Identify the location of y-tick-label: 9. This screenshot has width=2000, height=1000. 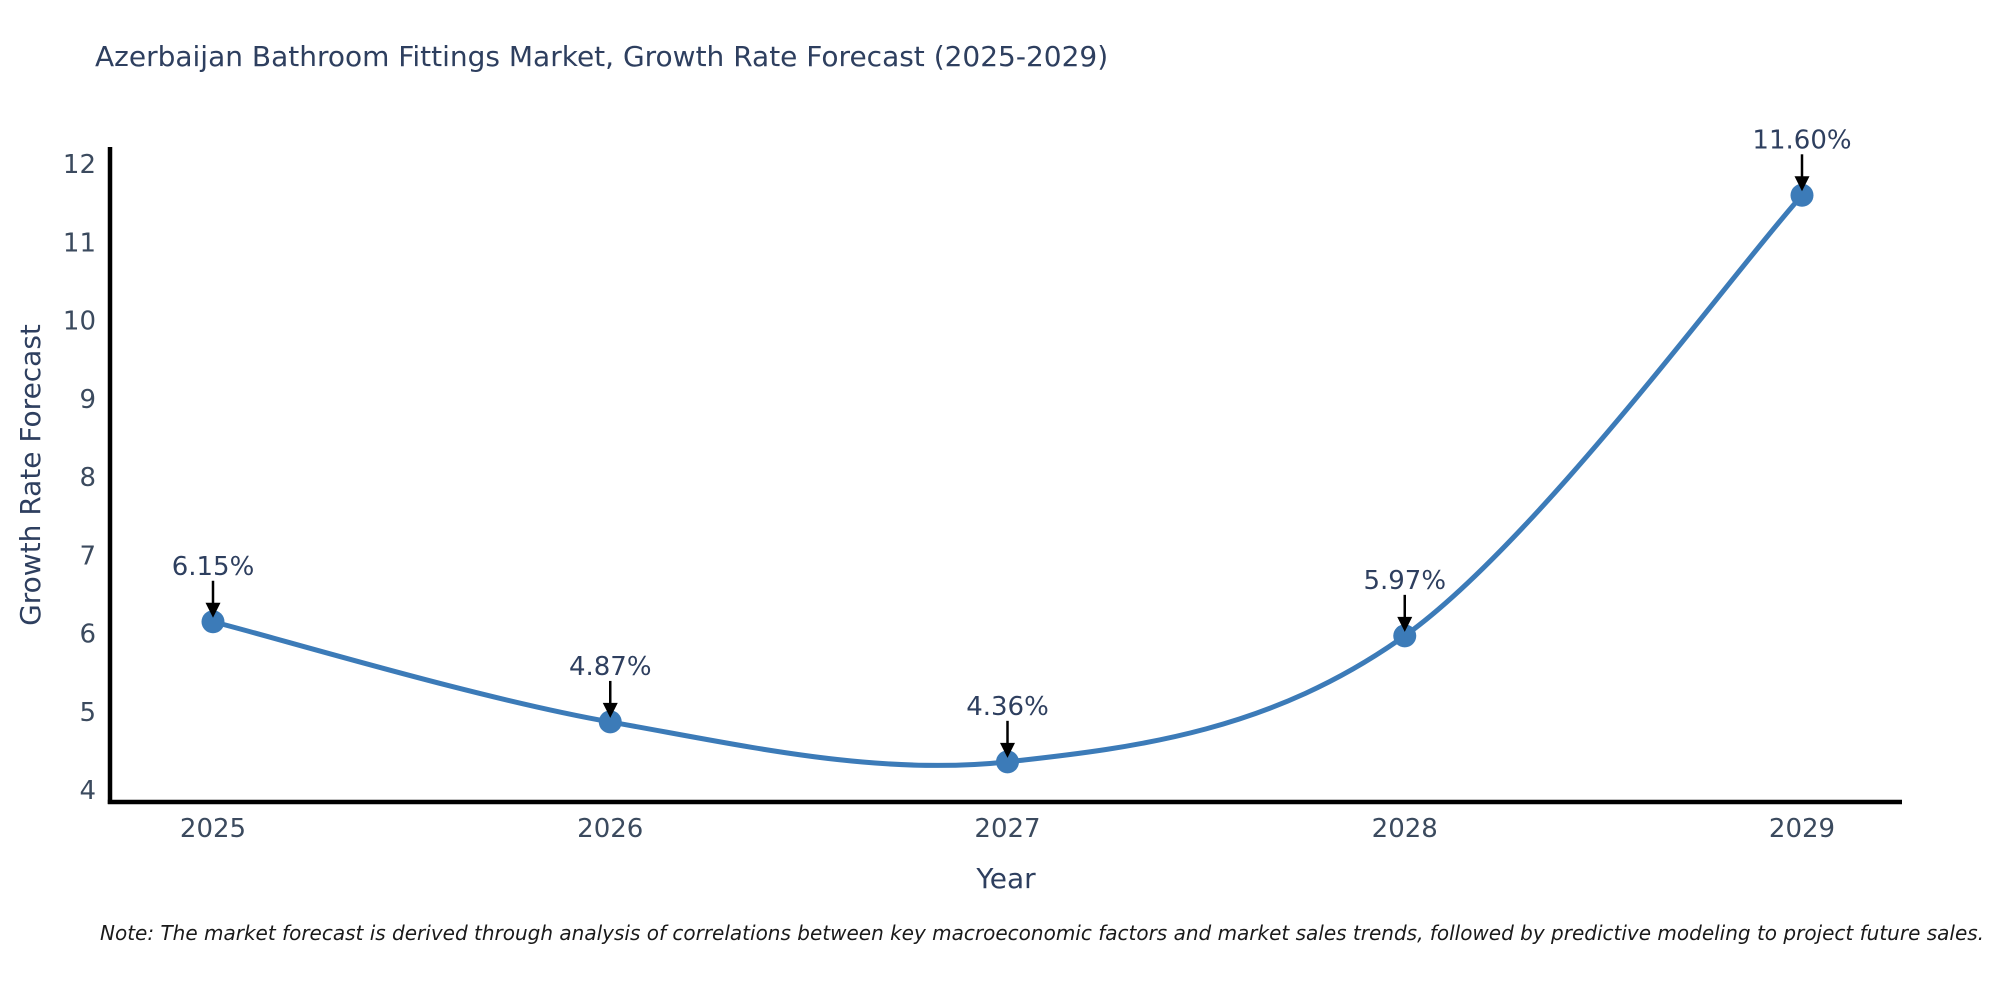
(87, 400).